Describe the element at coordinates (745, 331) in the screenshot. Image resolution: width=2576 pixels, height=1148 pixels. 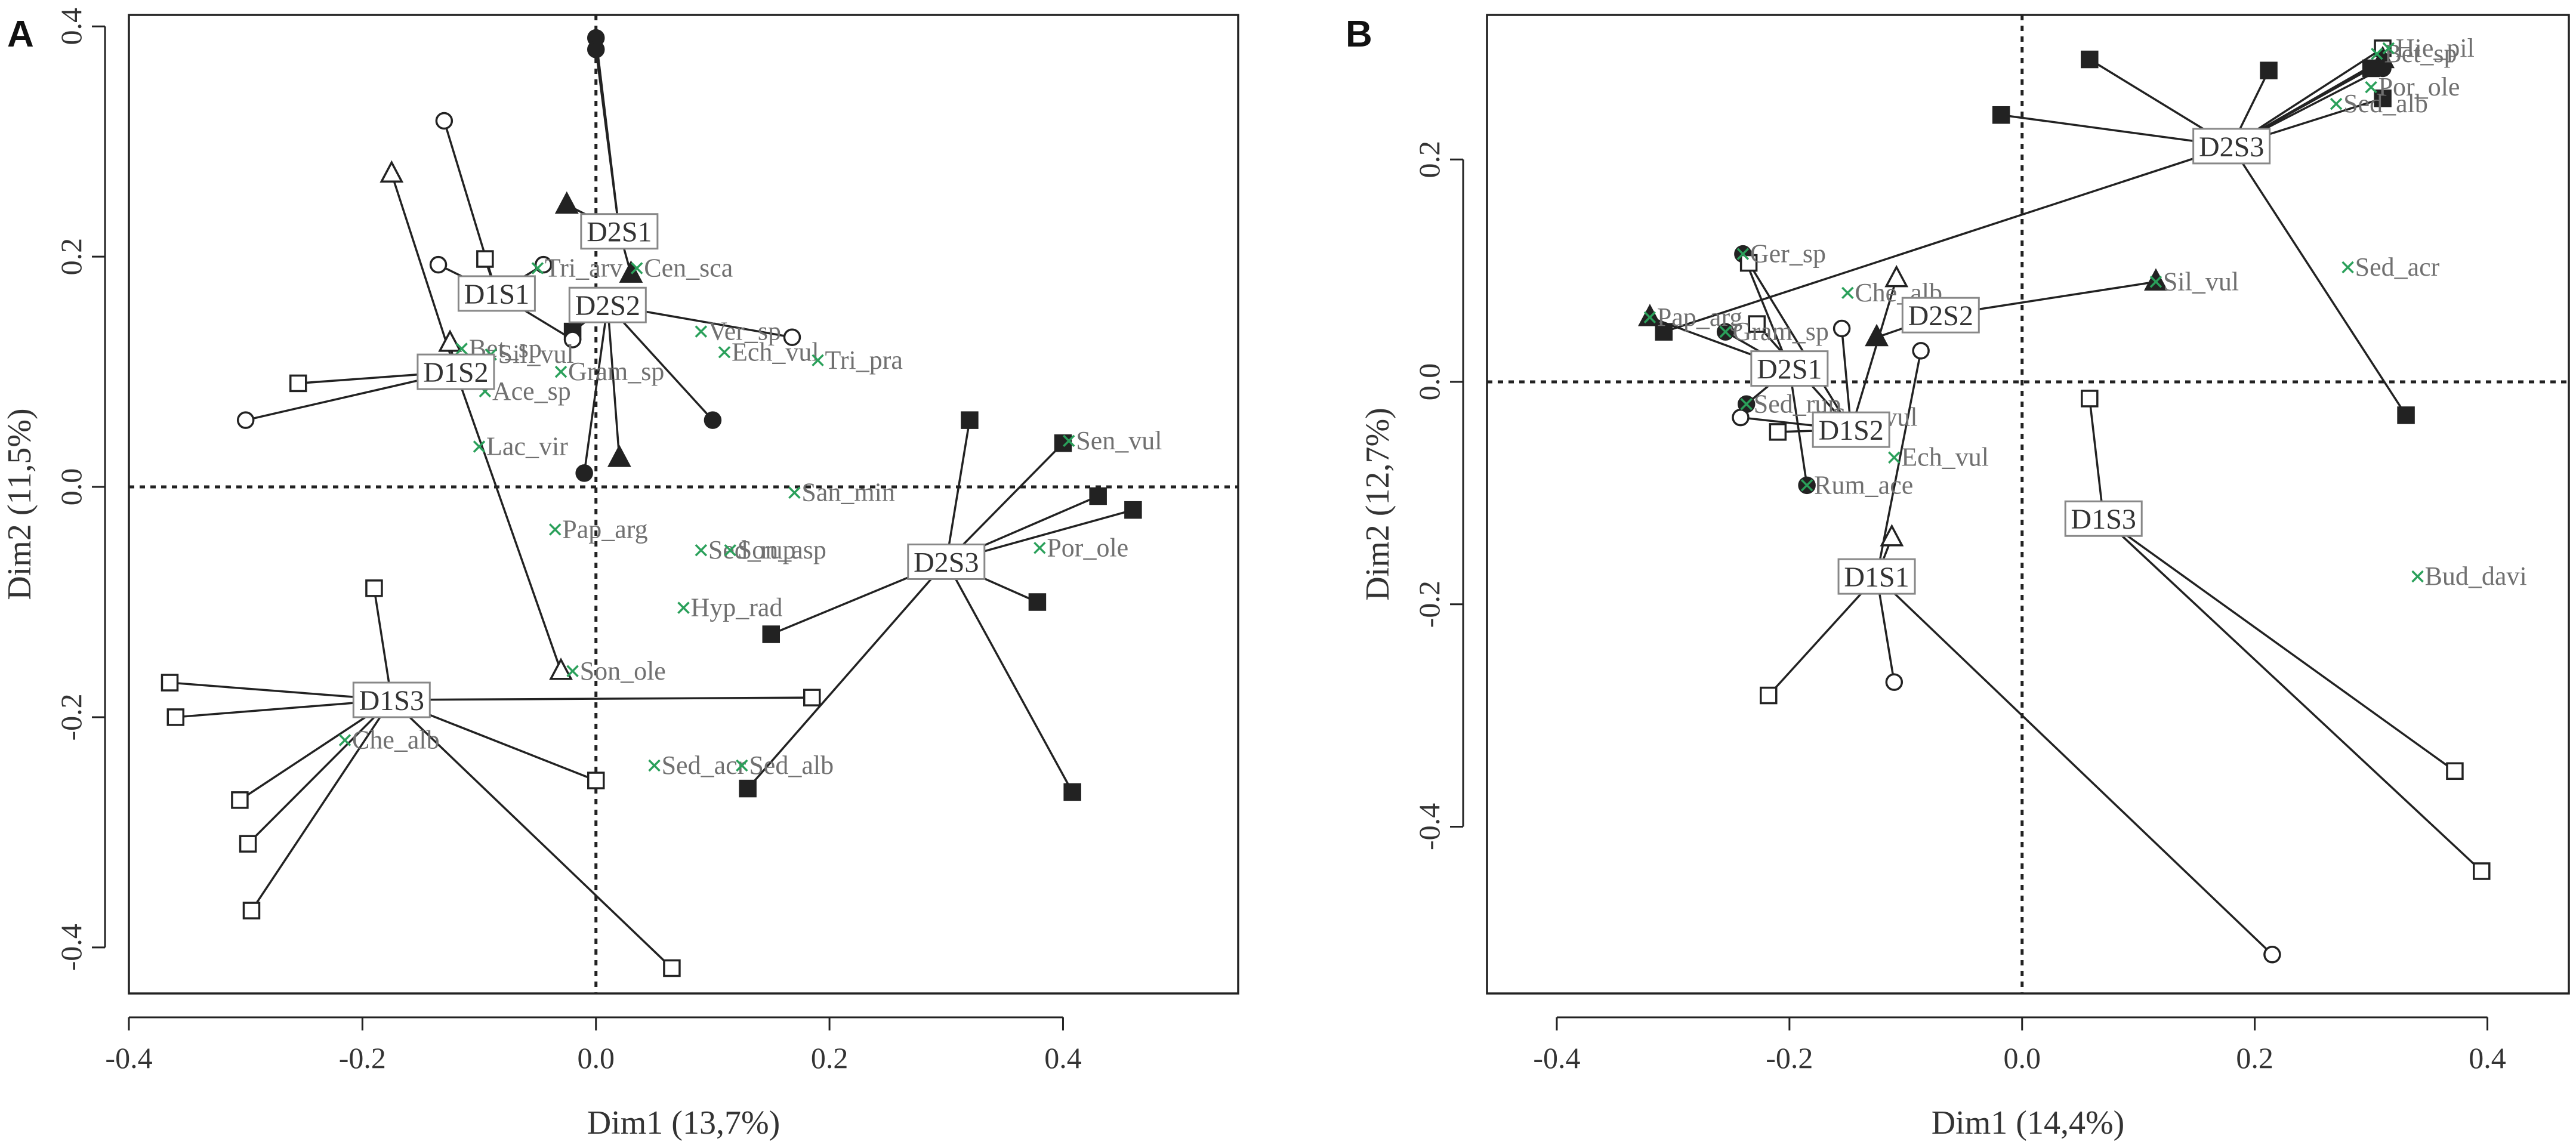
I see `species-label-ver-sp: Ver_sp` at that location.